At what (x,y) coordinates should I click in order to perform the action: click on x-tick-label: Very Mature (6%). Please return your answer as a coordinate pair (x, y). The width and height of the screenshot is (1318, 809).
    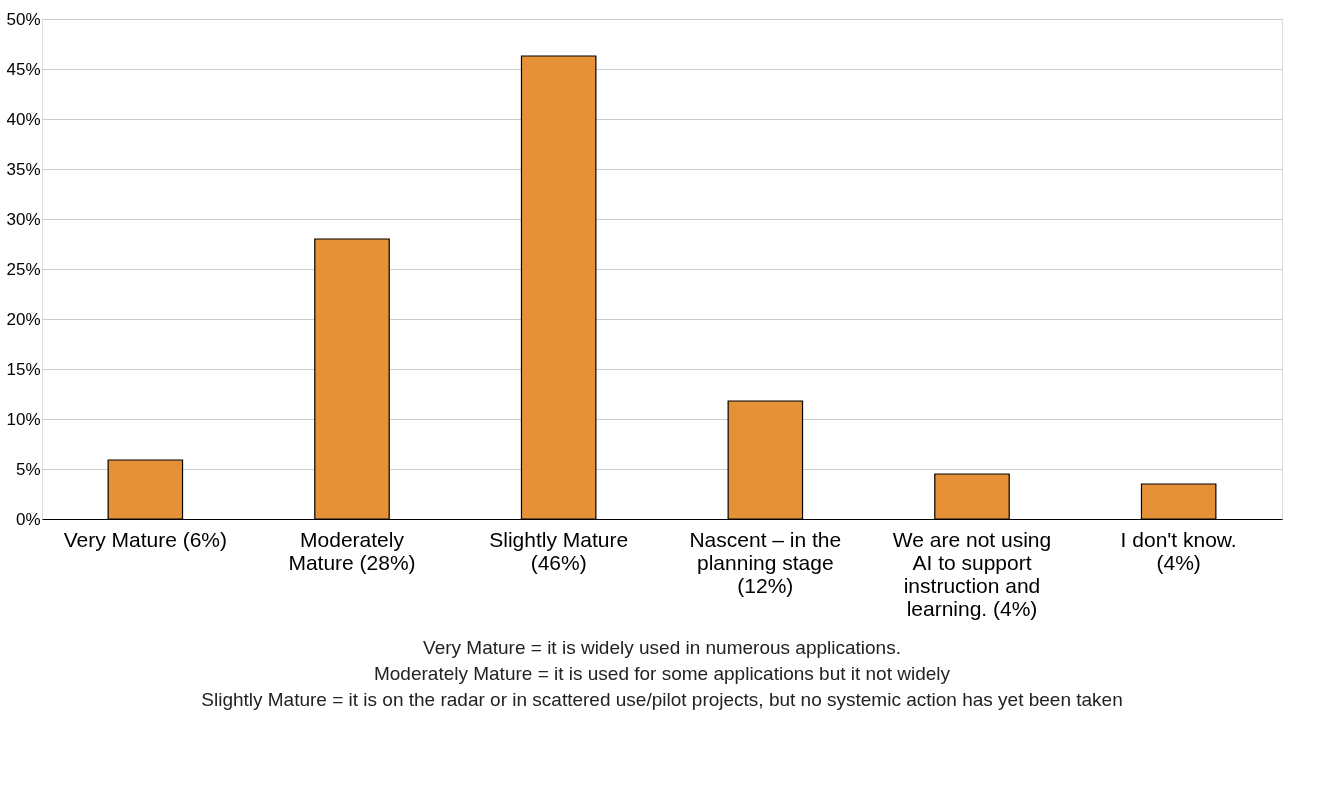
    Looking at the image, I should click on (145, 539).